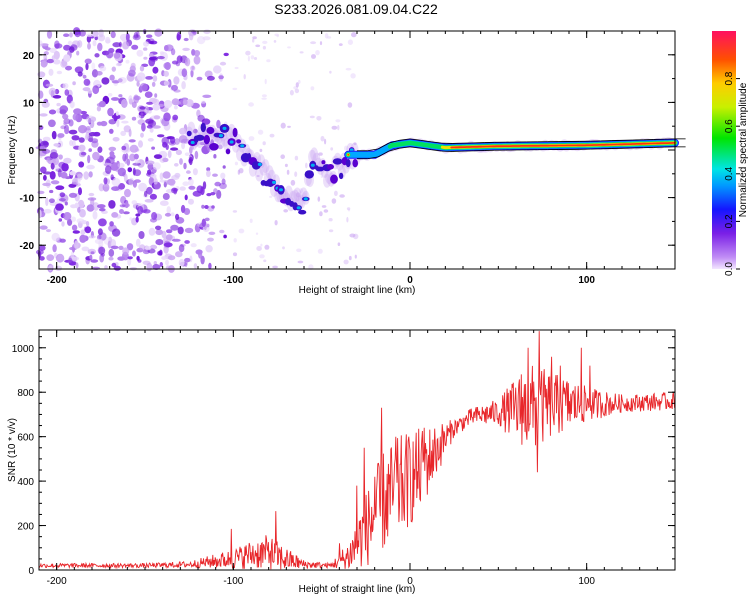 The width and height of the screenshot is (750, 600). Describe the element at coordinates (357, 290) in the screenshot. I see `spectrogram-xlabel: Height of straight line (km)` at that location.